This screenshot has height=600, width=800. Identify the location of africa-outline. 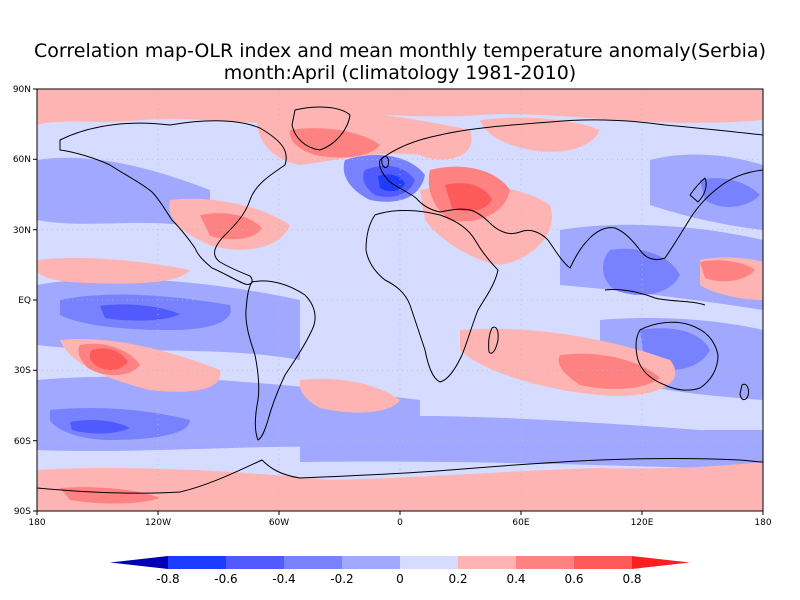
(432, 296).